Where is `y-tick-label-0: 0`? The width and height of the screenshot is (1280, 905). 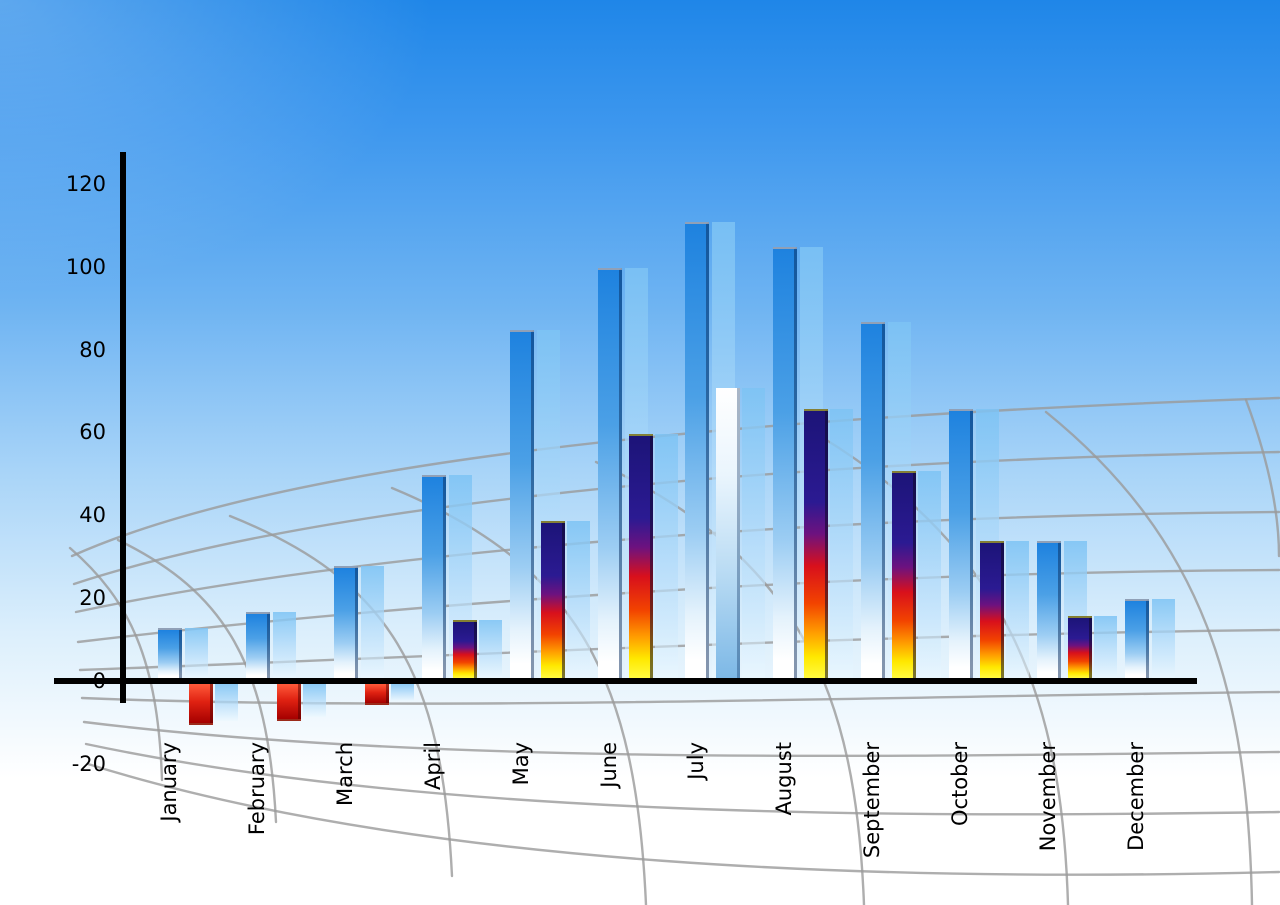 y-tick-label-0: 0 is located at coordinates (99, 681).